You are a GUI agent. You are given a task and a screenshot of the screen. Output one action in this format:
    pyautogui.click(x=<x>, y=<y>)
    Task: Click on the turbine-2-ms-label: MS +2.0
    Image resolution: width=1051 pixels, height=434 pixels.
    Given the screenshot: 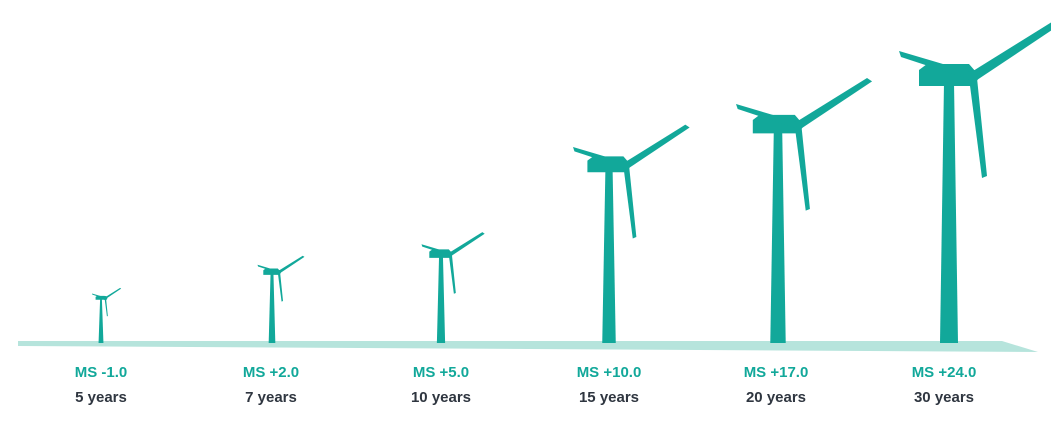 What is the action you would take?
    pyautogui.click(x=271, y=372)
    